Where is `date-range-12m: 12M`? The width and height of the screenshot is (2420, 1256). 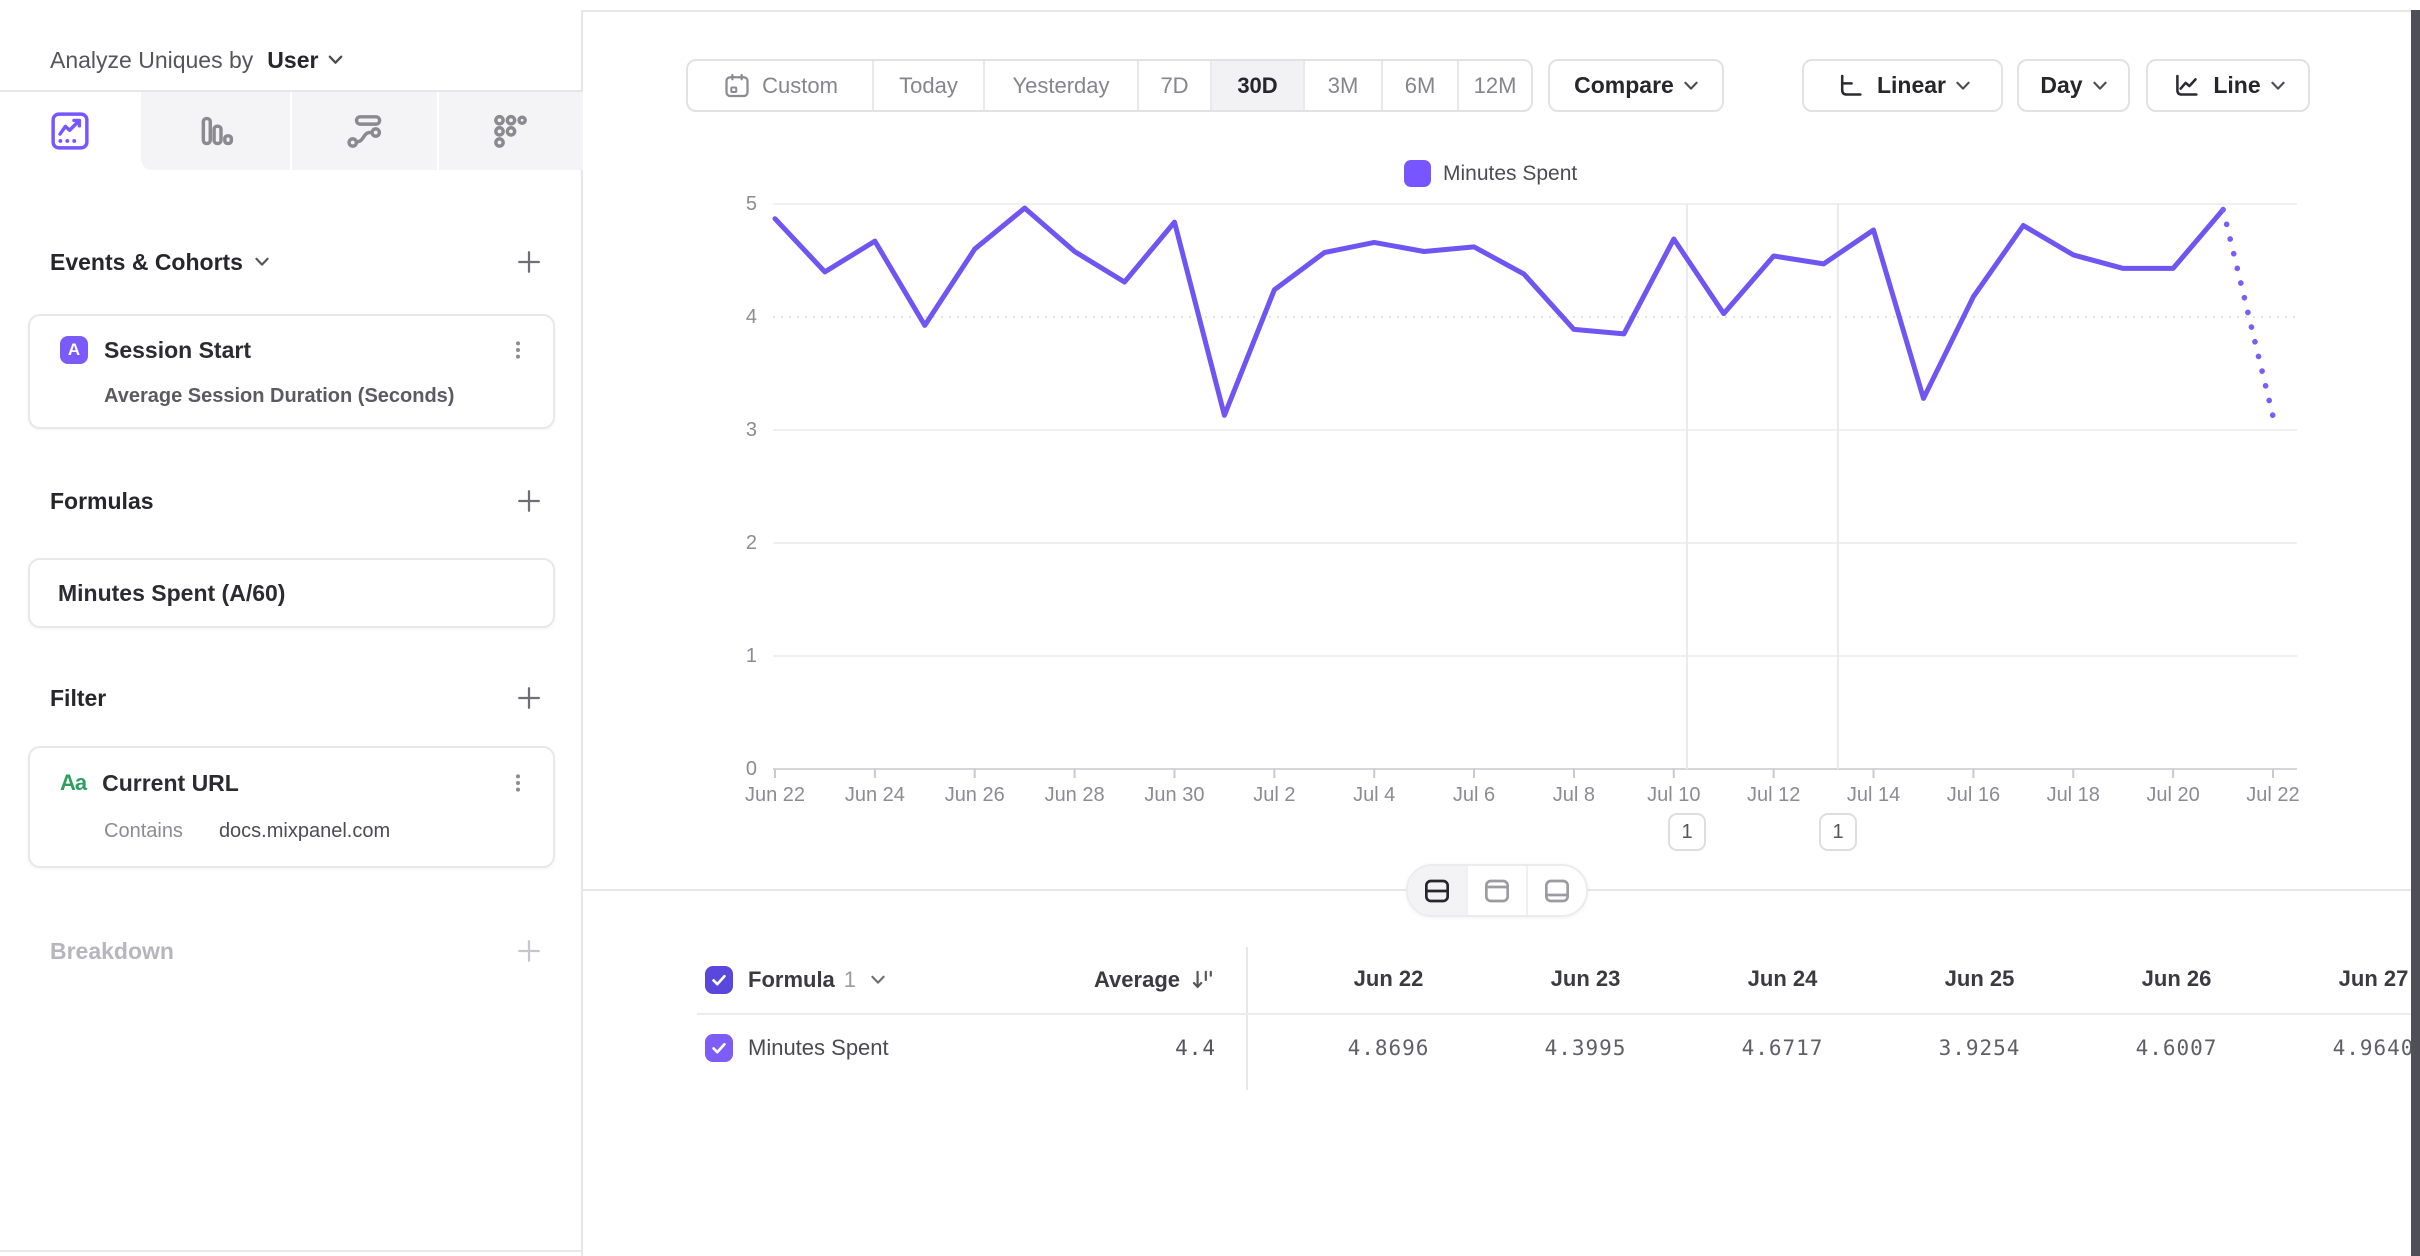 date-range-12m: 12M is located at coordinates (1494, 85).